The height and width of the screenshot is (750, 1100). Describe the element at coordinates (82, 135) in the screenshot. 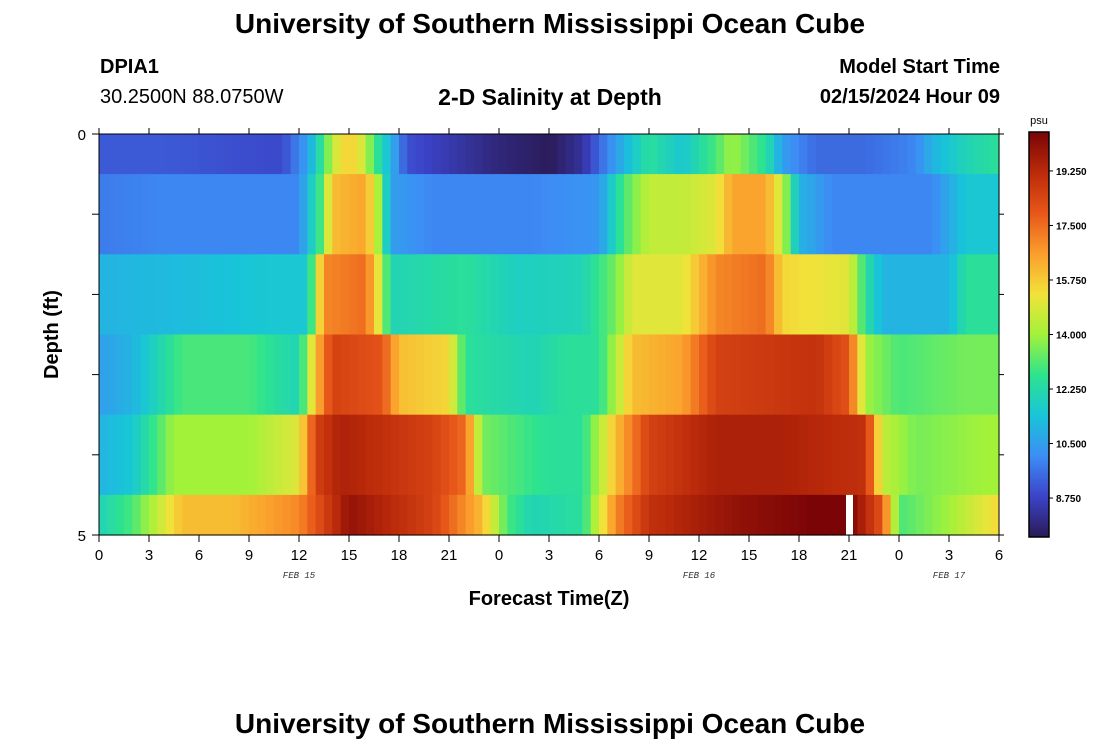

I see `y-tick-label: 0` at that location.